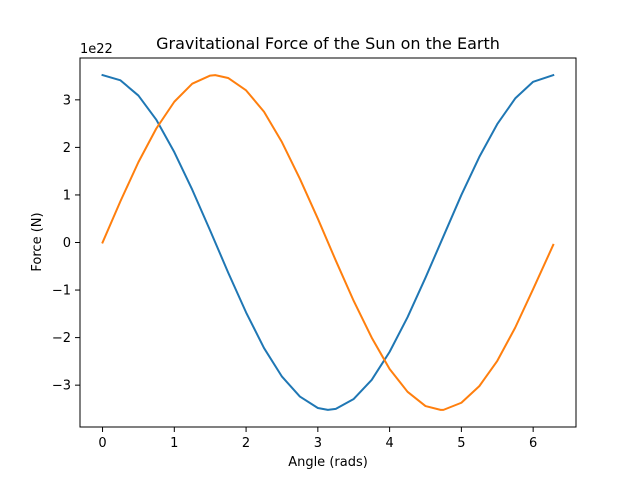 The image size is (640, 480). I want to click on y-tick-label: 0, so click(67, 243).